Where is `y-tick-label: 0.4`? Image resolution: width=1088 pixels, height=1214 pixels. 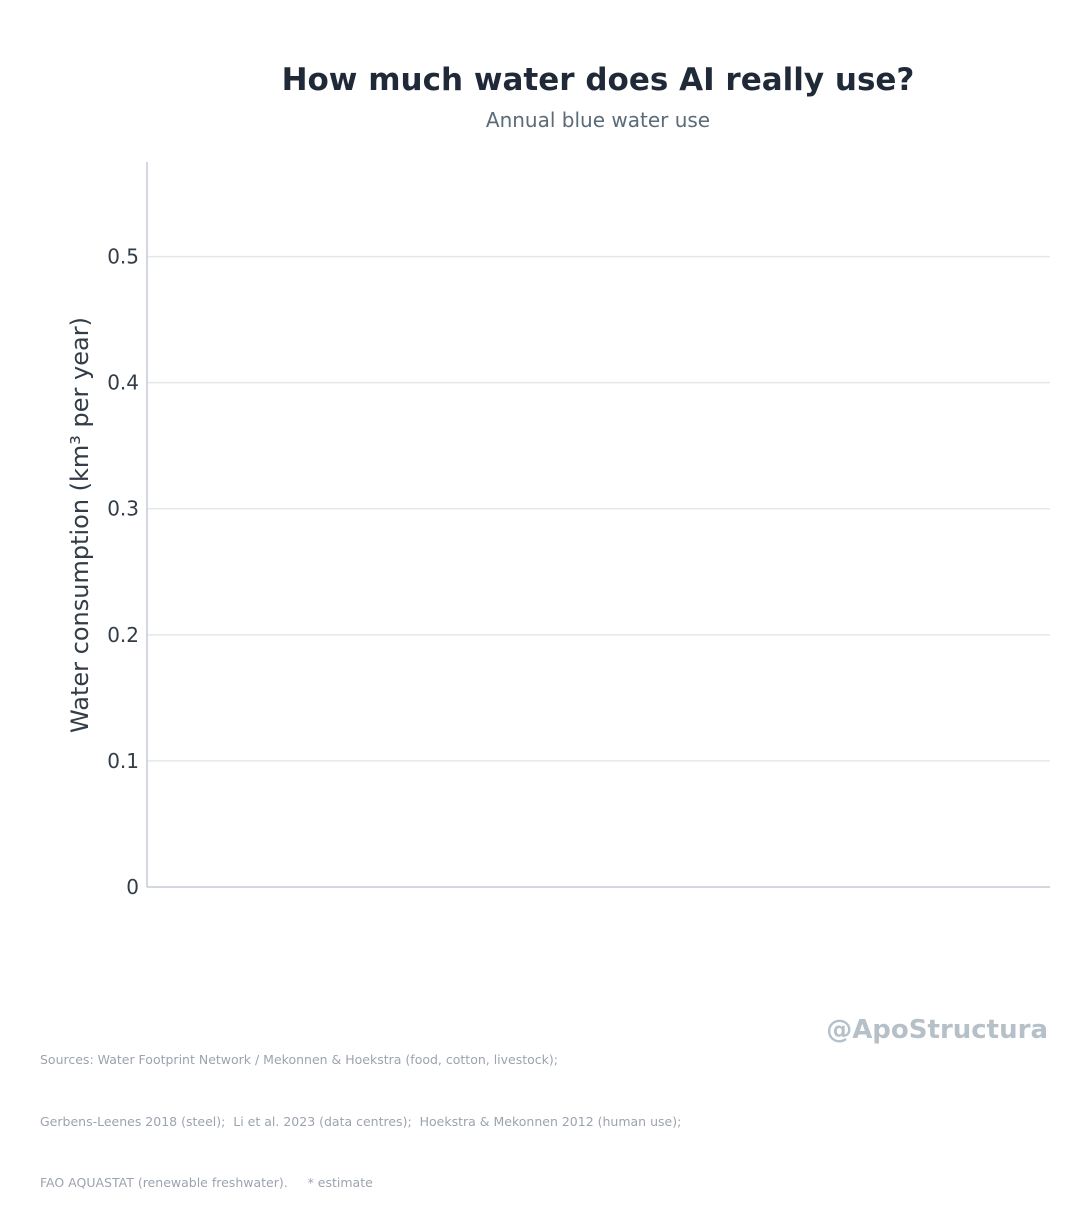
y-tick-label: 0.4 is located at coordinates (123, 383).